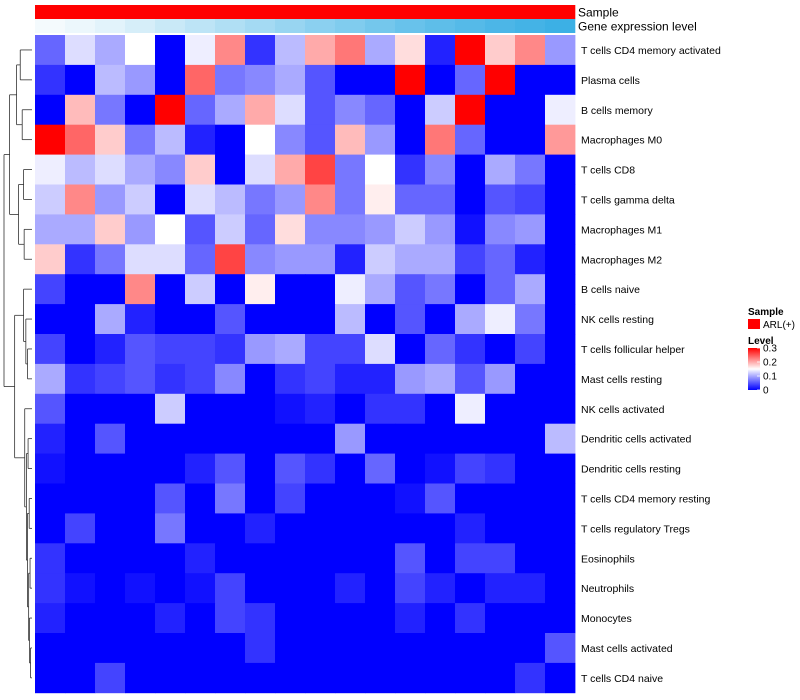  Describe the element at coordinates (610, 81) in the screenshot. I see `row-label-plasma-cells: Plasma cells` at that location.